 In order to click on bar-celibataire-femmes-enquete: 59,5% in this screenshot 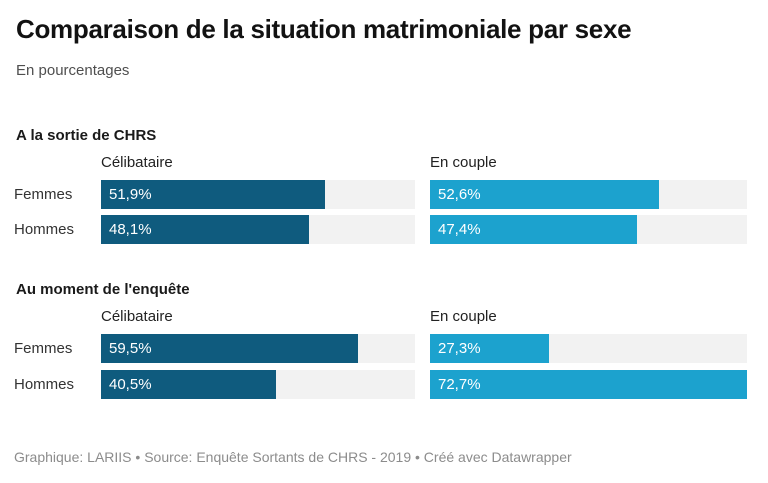, I will do `click(229, 348)`.